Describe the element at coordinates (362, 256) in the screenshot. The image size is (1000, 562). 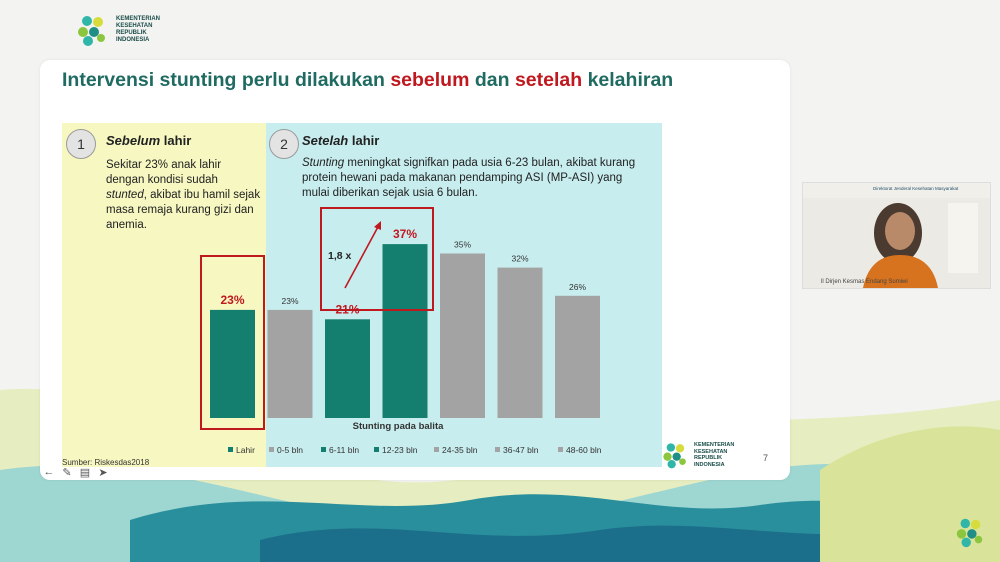
I see `increase-arrow` at that location.